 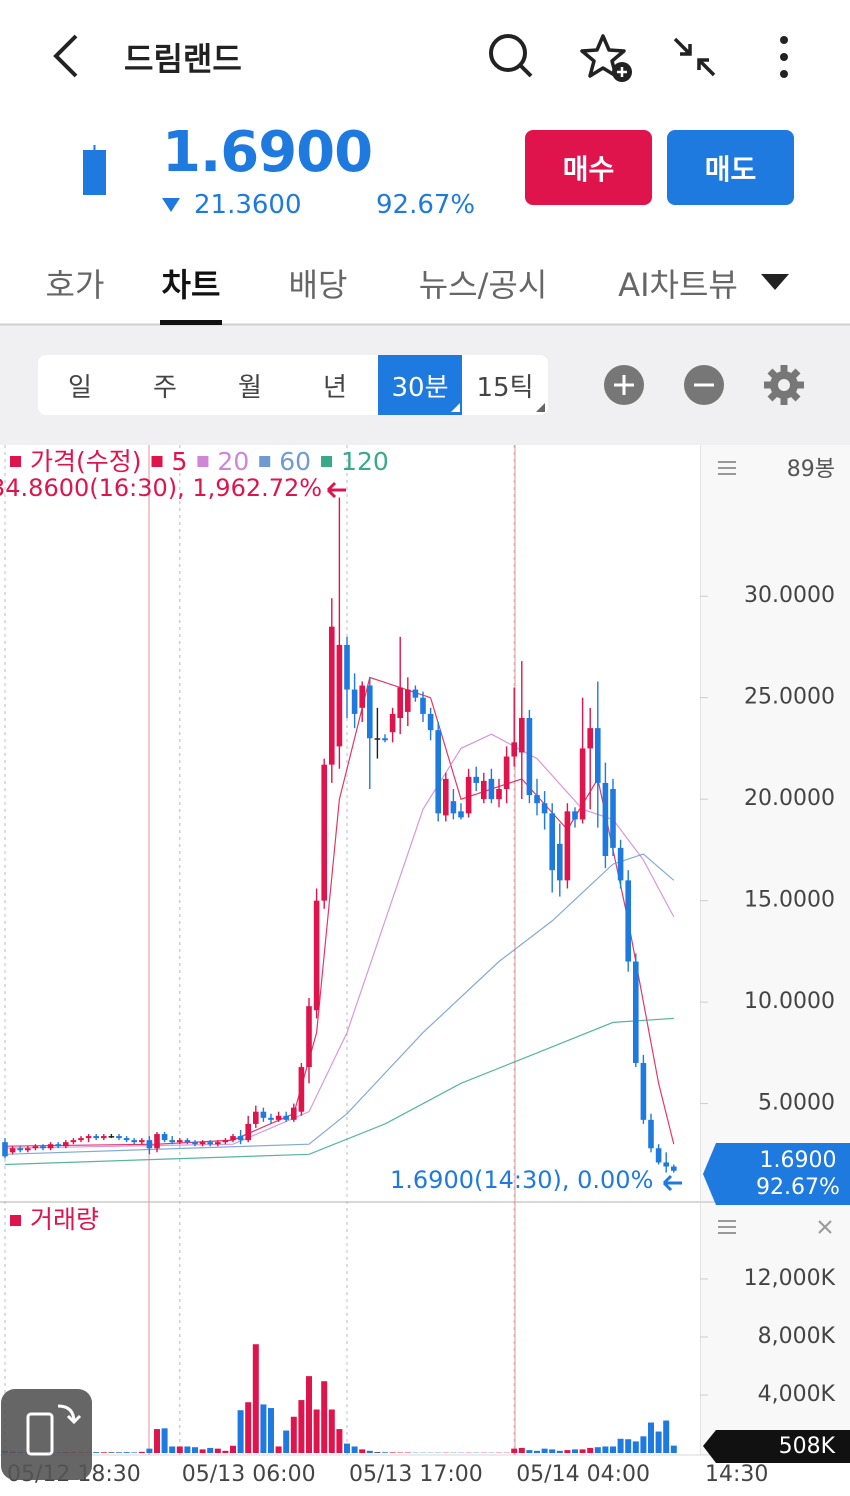 I want to click on period-option: 년, so click(x=335, y=387).